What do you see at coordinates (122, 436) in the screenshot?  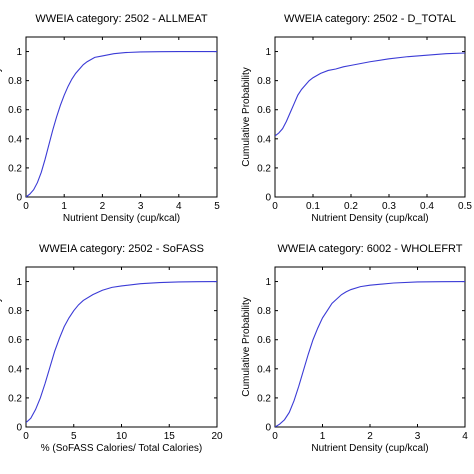 I see `x-tick-label: 10` at bounding box center [122, 436].